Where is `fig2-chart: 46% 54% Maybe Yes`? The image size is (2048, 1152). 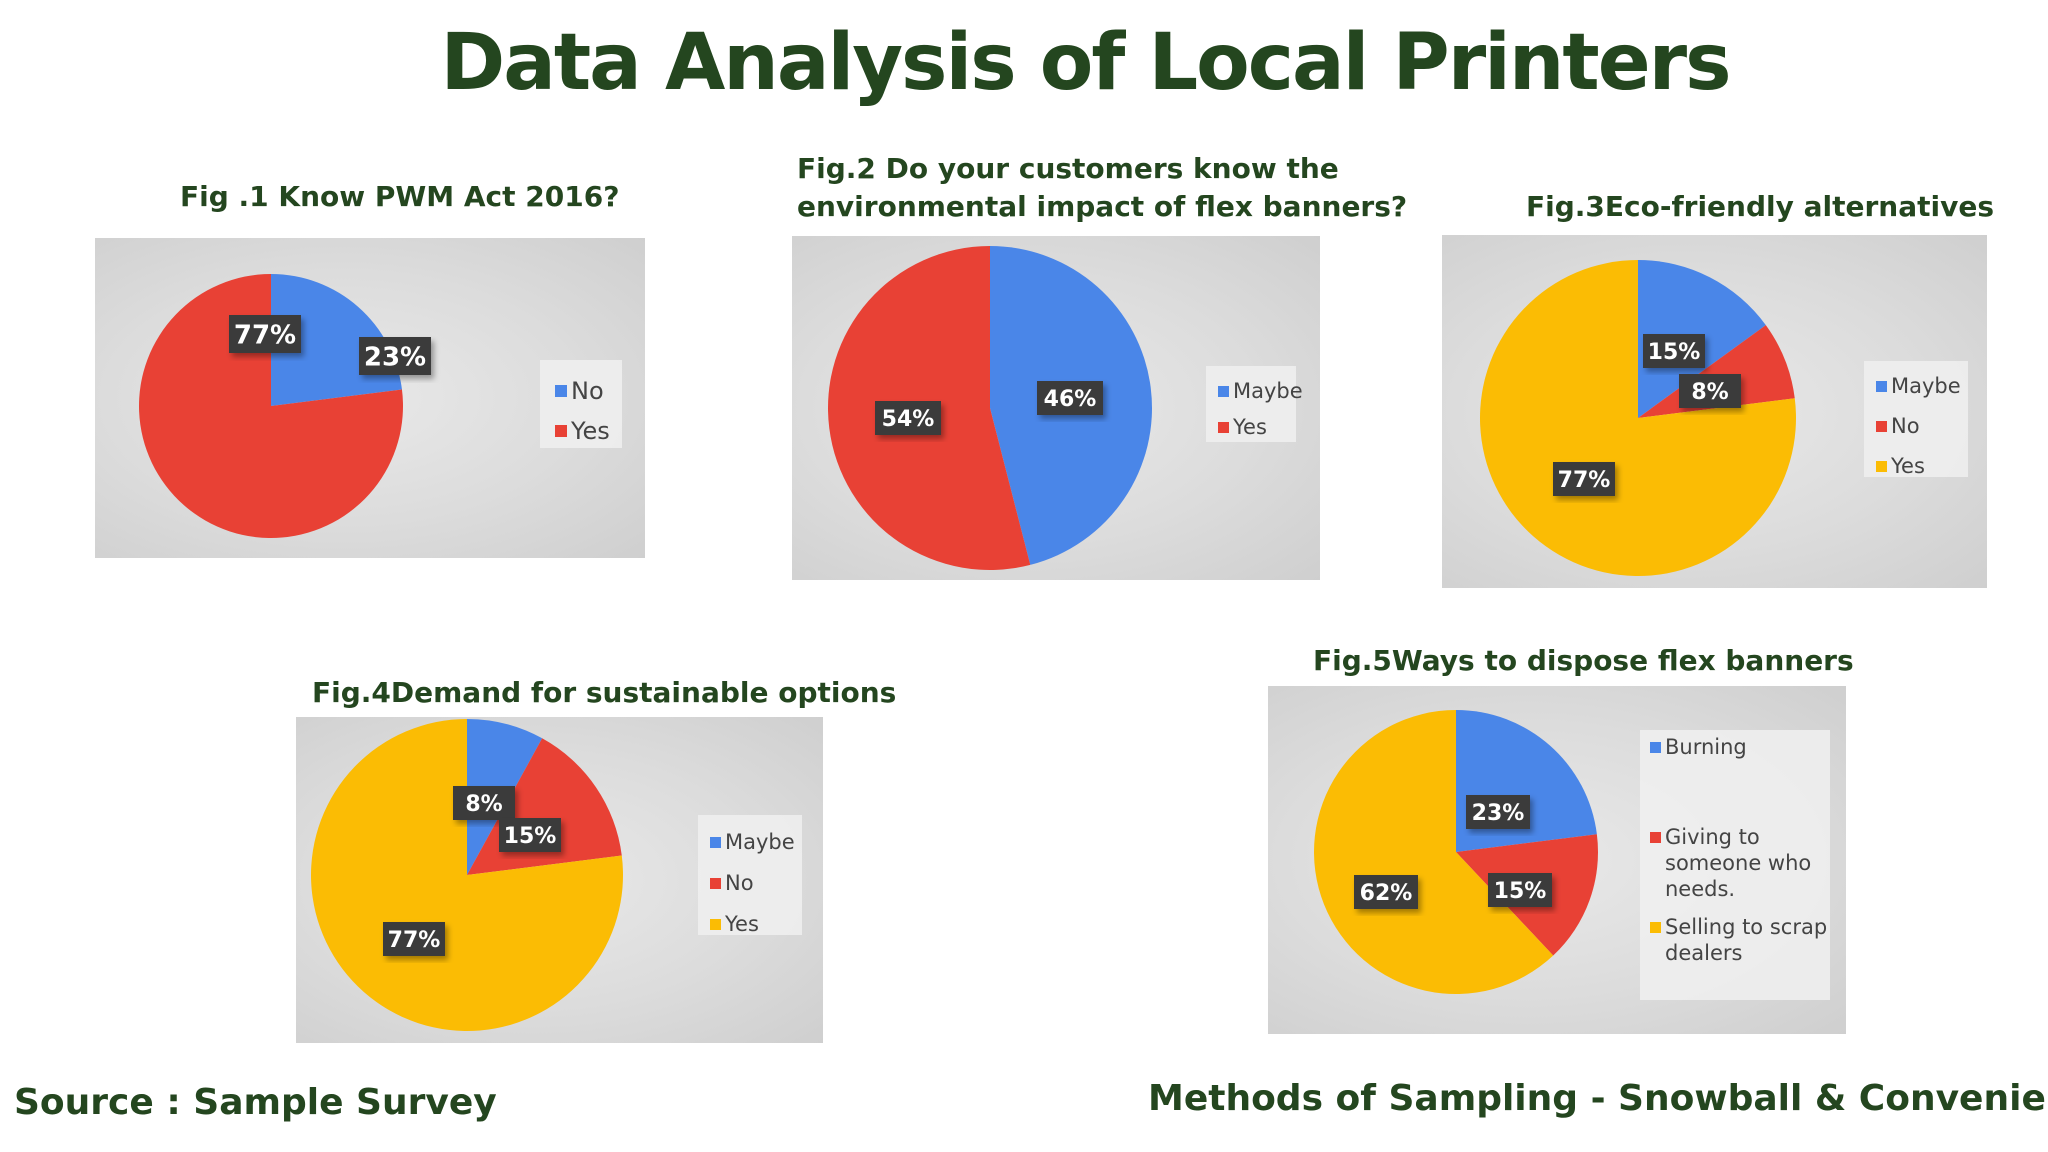
fig2-chart: 46% 54% Maybe Yes is located at coordinates (1056, 408).